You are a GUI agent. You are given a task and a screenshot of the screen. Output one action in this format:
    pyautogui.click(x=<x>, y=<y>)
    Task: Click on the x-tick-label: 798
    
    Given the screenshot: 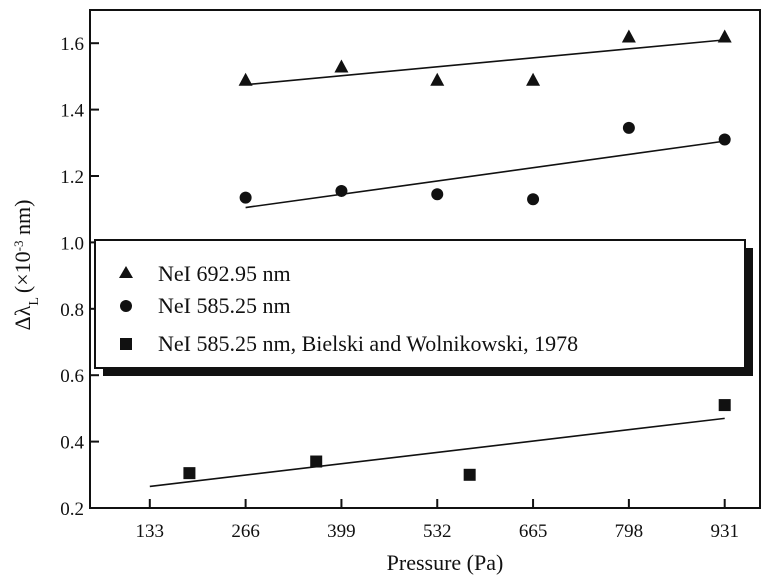 What is the action you would take?
    pyautogui.click(x=629, y=531)
    